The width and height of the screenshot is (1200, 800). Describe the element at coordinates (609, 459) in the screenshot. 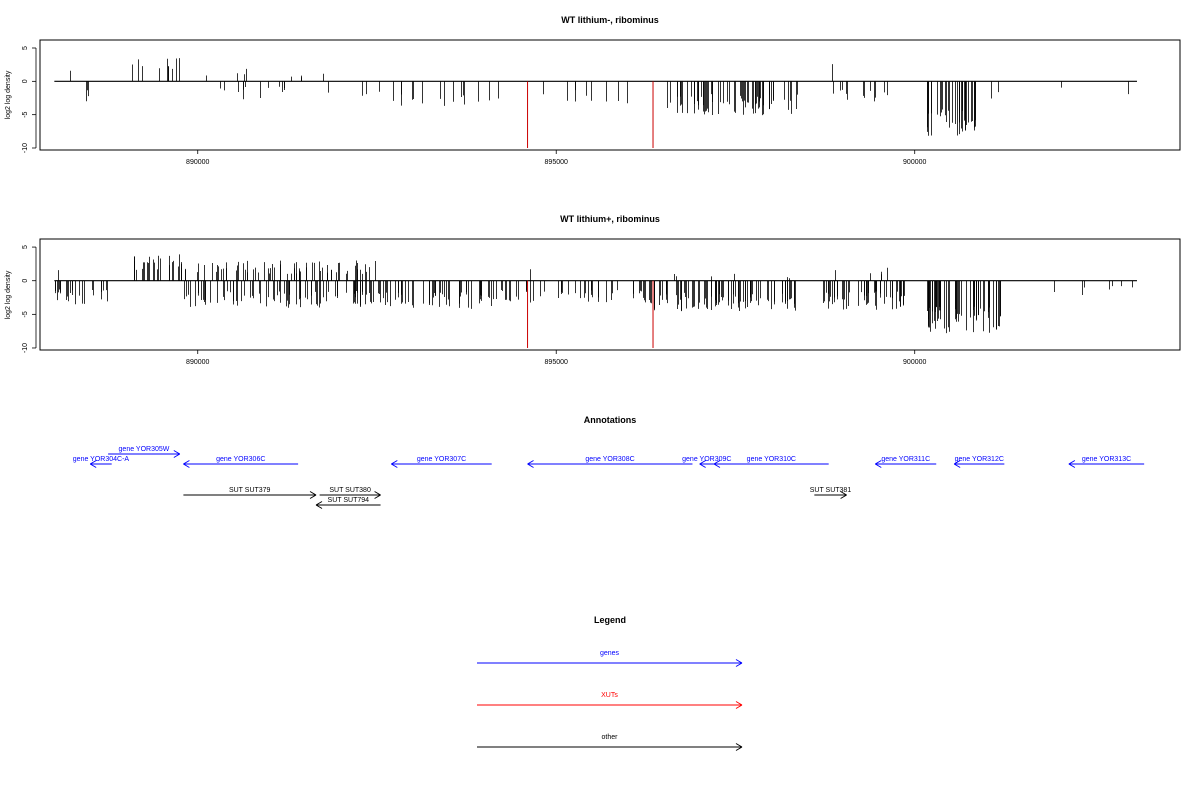

I see `gene-label: gene YOR308C` at that location.